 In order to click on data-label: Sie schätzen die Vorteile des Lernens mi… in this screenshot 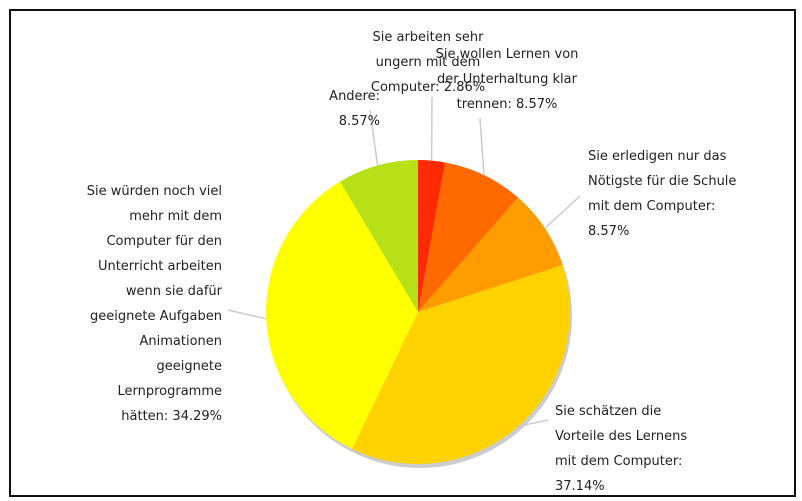, I will do `click(621, 449)`.